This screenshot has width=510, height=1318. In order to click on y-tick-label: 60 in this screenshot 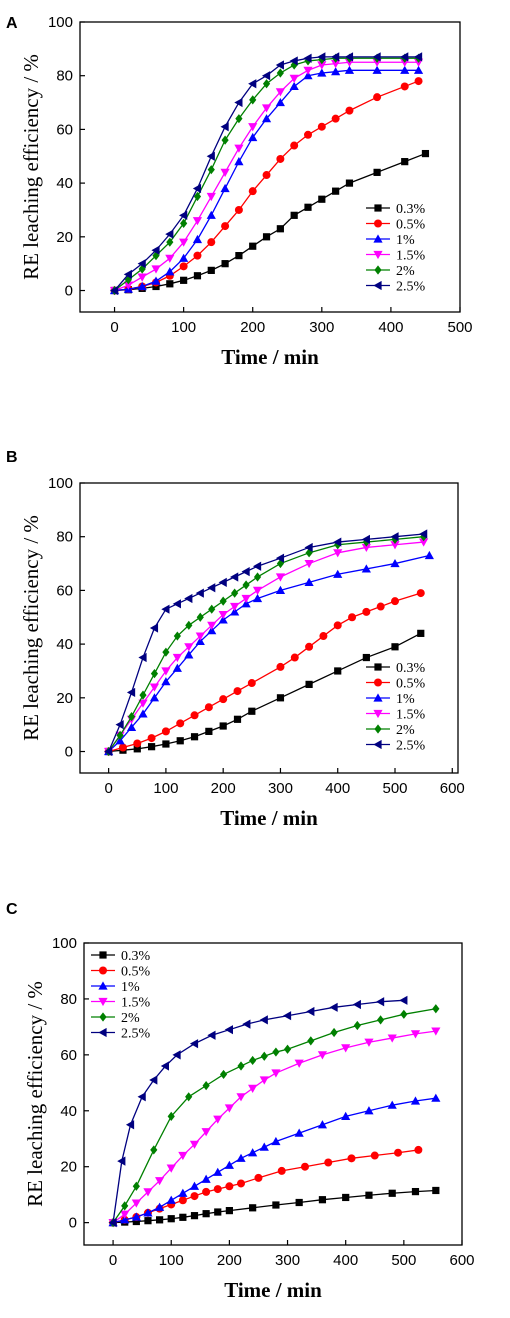, I will do `click(64, 129)`.